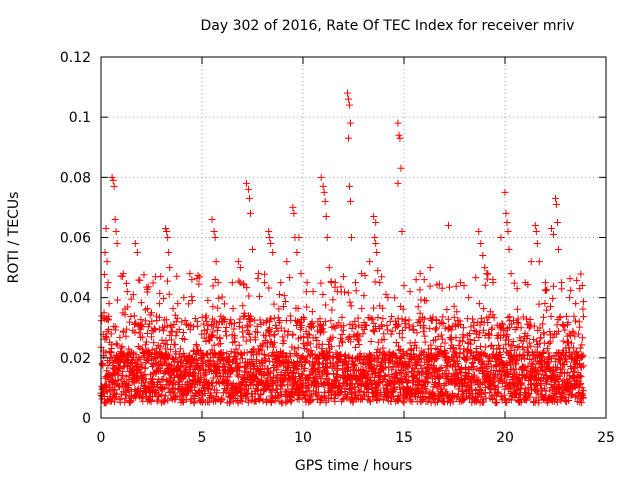 The image size is (640, 480). What do you see at coordinates (14, 238) in the screenshot?
I see `y-axis-label: ROTI / TECUs` at bounding box center [14, 238].